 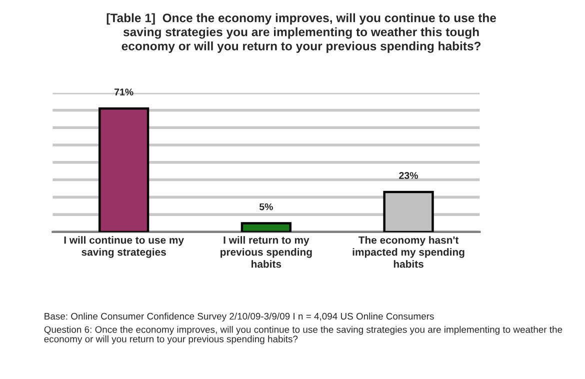 I want to click on text: Question 6: Once the economy improves, will you continue to use the saving strategies you are implementing to weather the economy or will you return to your previous spending habits?, so click(x=303, y=335).